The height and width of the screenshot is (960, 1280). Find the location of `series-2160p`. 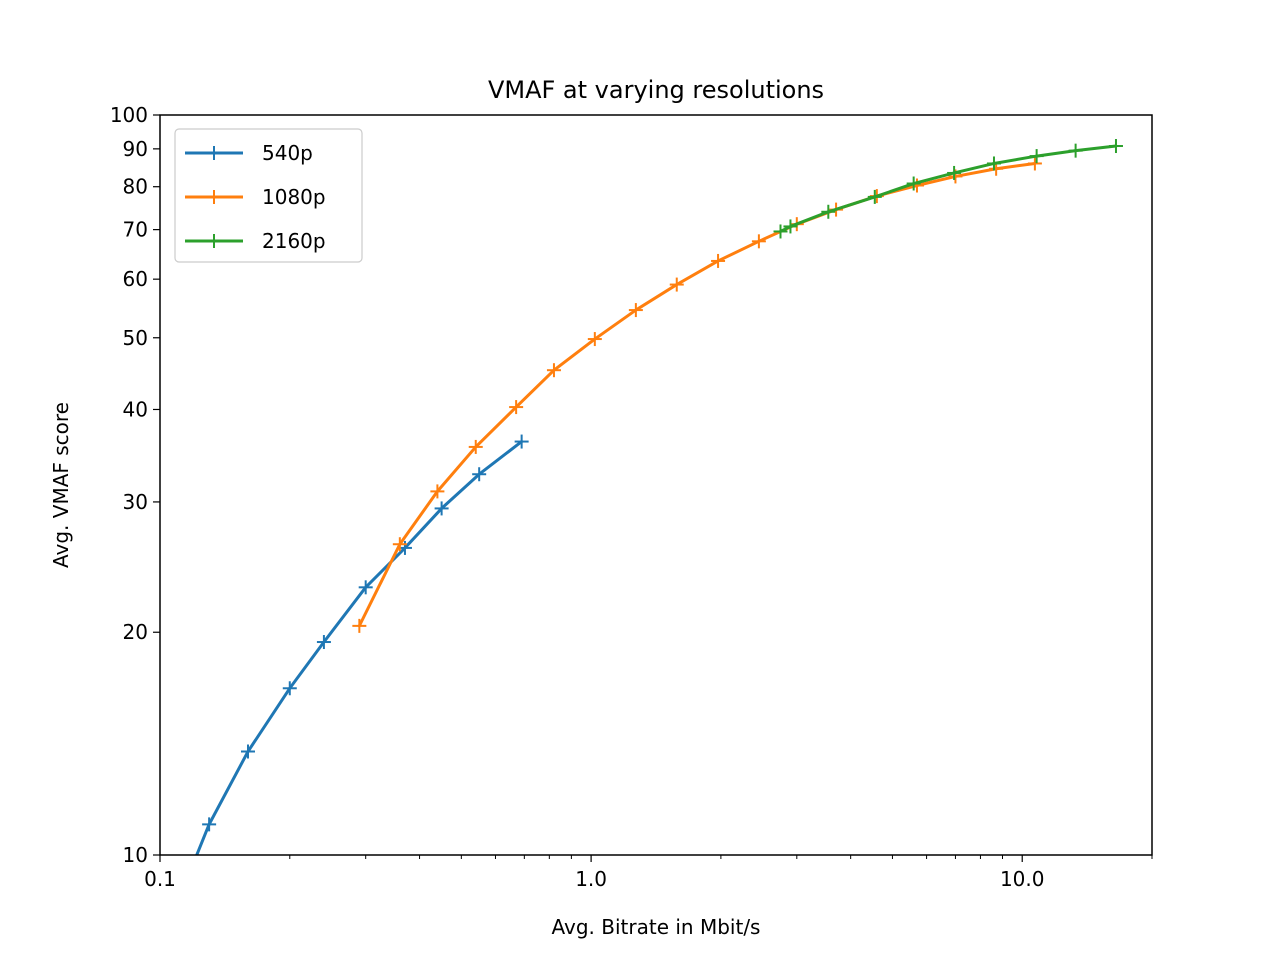

series-2160p is located at coordinates (948, 189).